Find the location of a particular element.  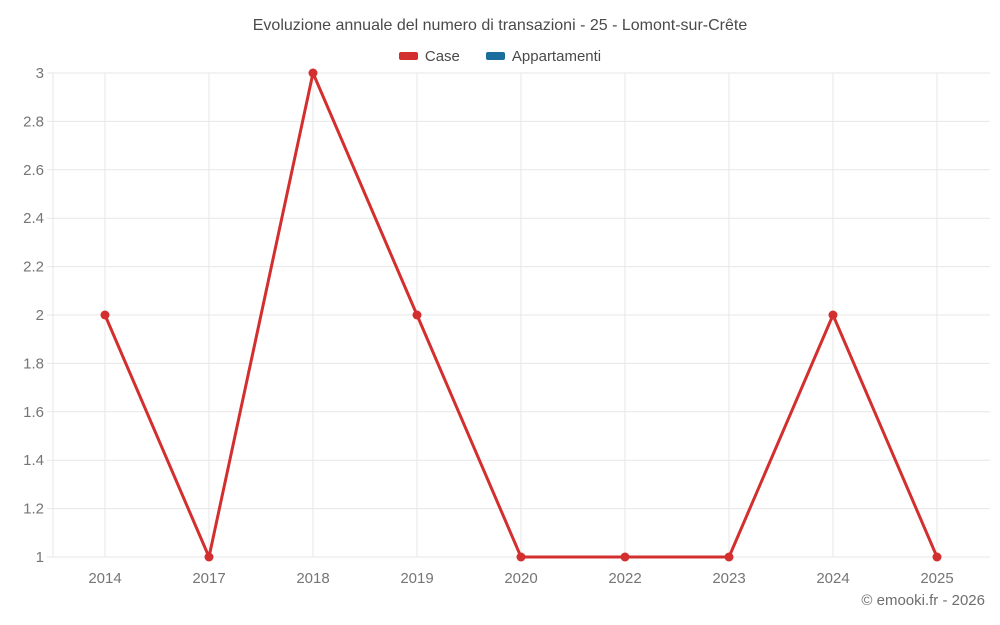

x-tick-label: 2017 is located at coordinates (208, 578).